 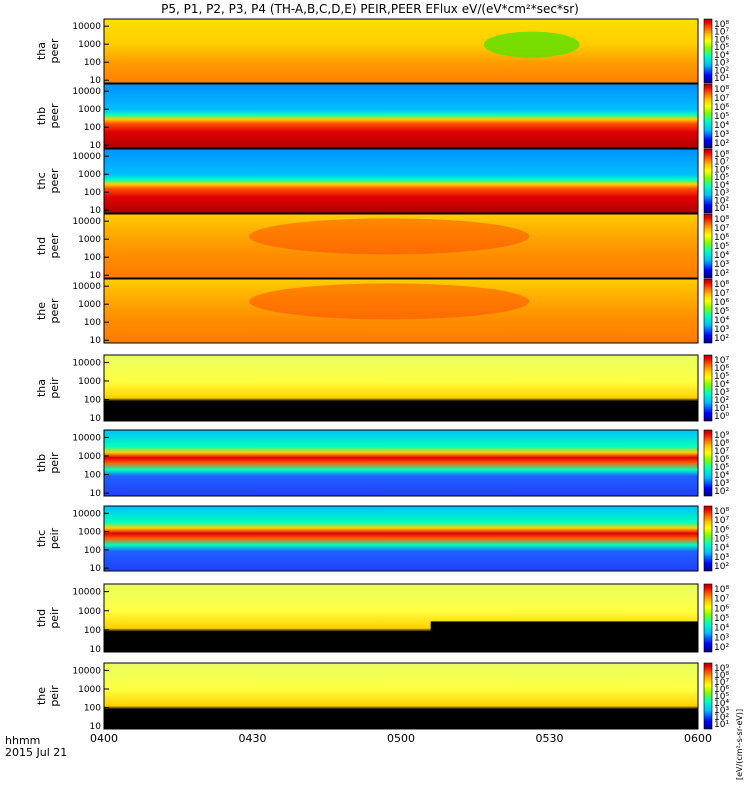 I want to click on x-tick-label: 0400, so click(x=104, y=738).